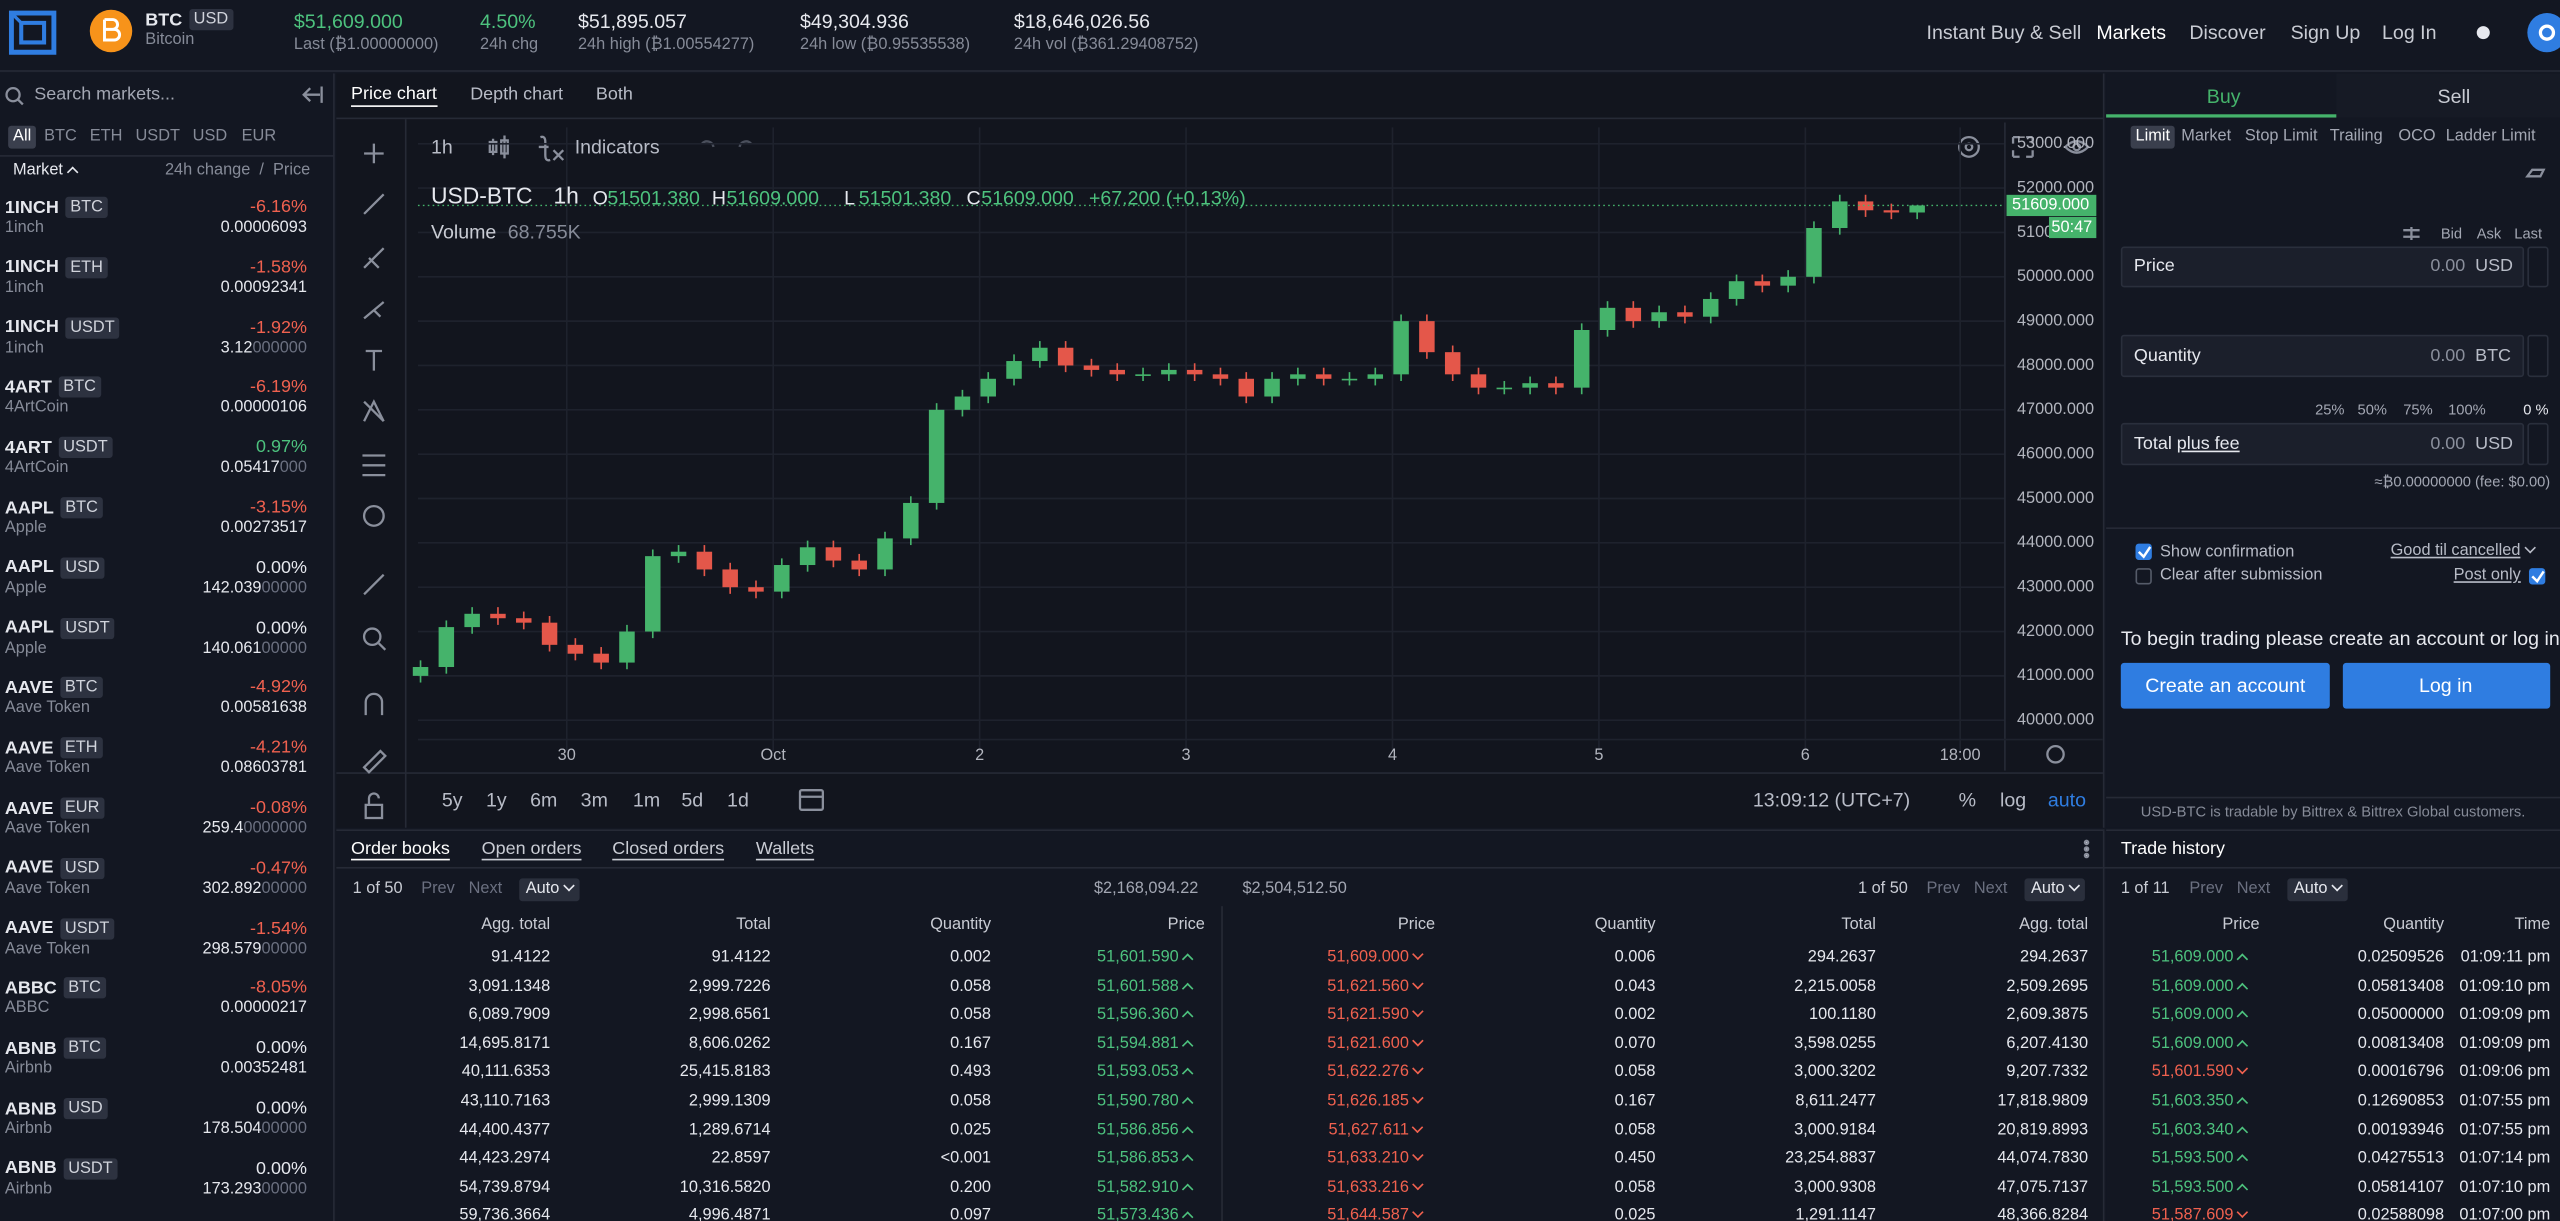  What do you see at coordinates (55, 568) in the screenshot?
I see `market-symbol: AAPL USD` at bounding box center [55, 568].